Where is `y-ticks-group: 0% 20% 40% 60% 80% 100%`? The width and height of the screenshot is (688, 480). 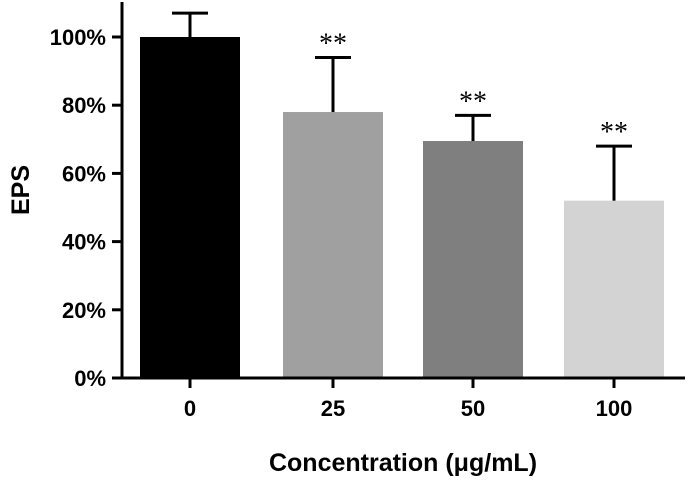
y-ticks-group: 0% 20% 40% 60% 80% 100% is located at coordinates (86, 208).